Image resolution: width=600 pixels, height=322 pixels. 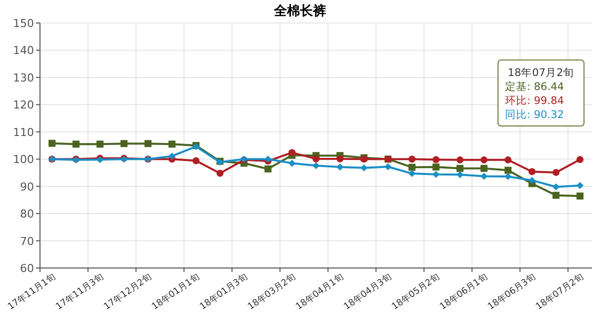 What do you see at coordinates (23, 159) in the screenshot?
I see `y-tick-label: 100` at bounding box center [23, 159].